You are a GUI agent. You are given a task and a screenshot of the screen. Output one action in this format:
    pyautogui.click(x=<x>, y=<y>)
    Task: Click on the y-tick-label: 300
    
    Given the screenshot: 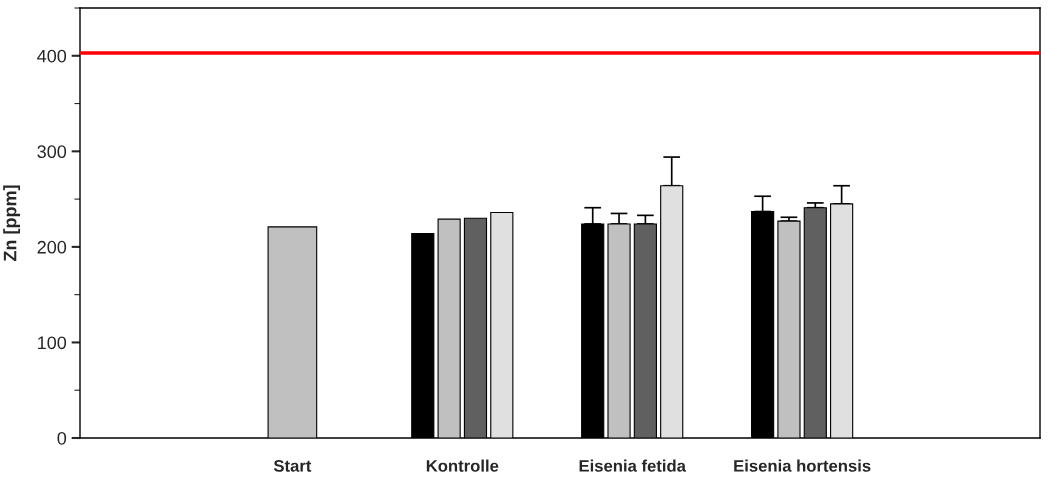 What is the action you would take?
    pyautogui.click(x=52, y=152)
    